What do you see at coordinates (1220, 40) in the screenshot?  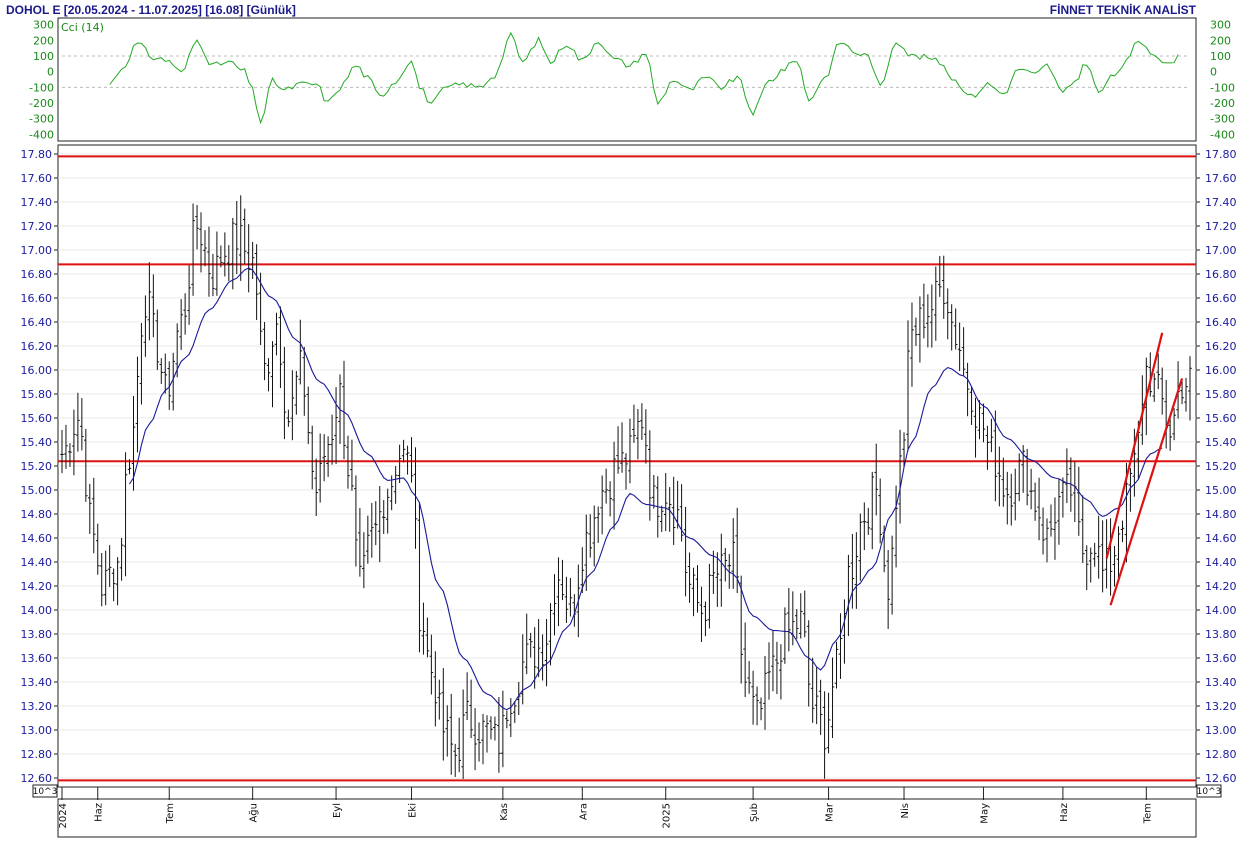 I see `cci-tick-label-right: 200` at bounding box center [1220, 40].